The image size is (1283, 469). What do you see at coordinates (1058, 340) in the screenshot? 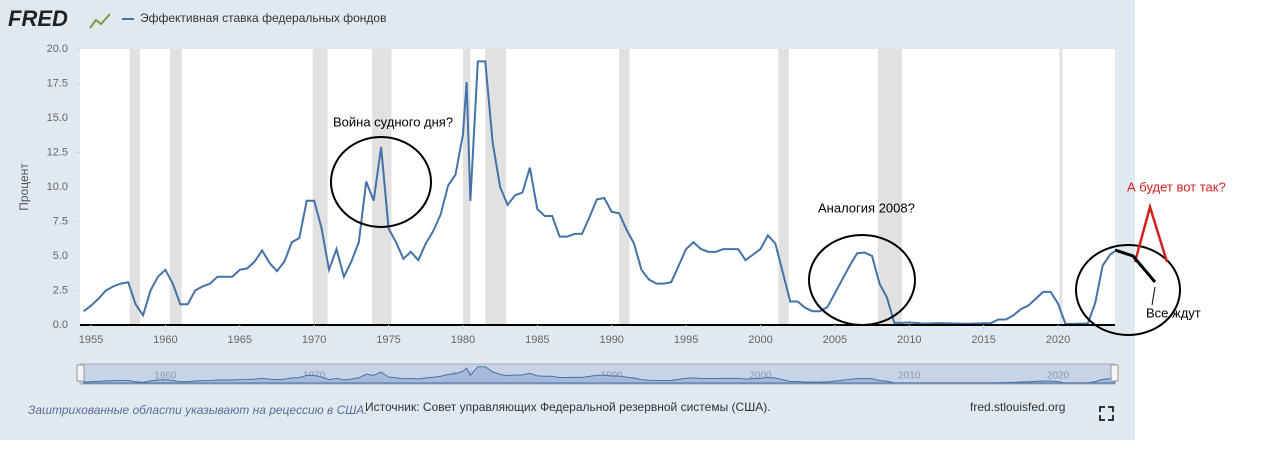
I see `x-tick-label: 2020` at bounding box center [1058, 340].